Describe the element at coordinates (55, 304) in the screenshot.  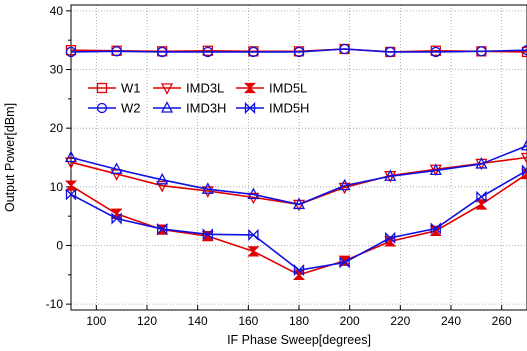
I see `y-tick-label: -10` at that location.